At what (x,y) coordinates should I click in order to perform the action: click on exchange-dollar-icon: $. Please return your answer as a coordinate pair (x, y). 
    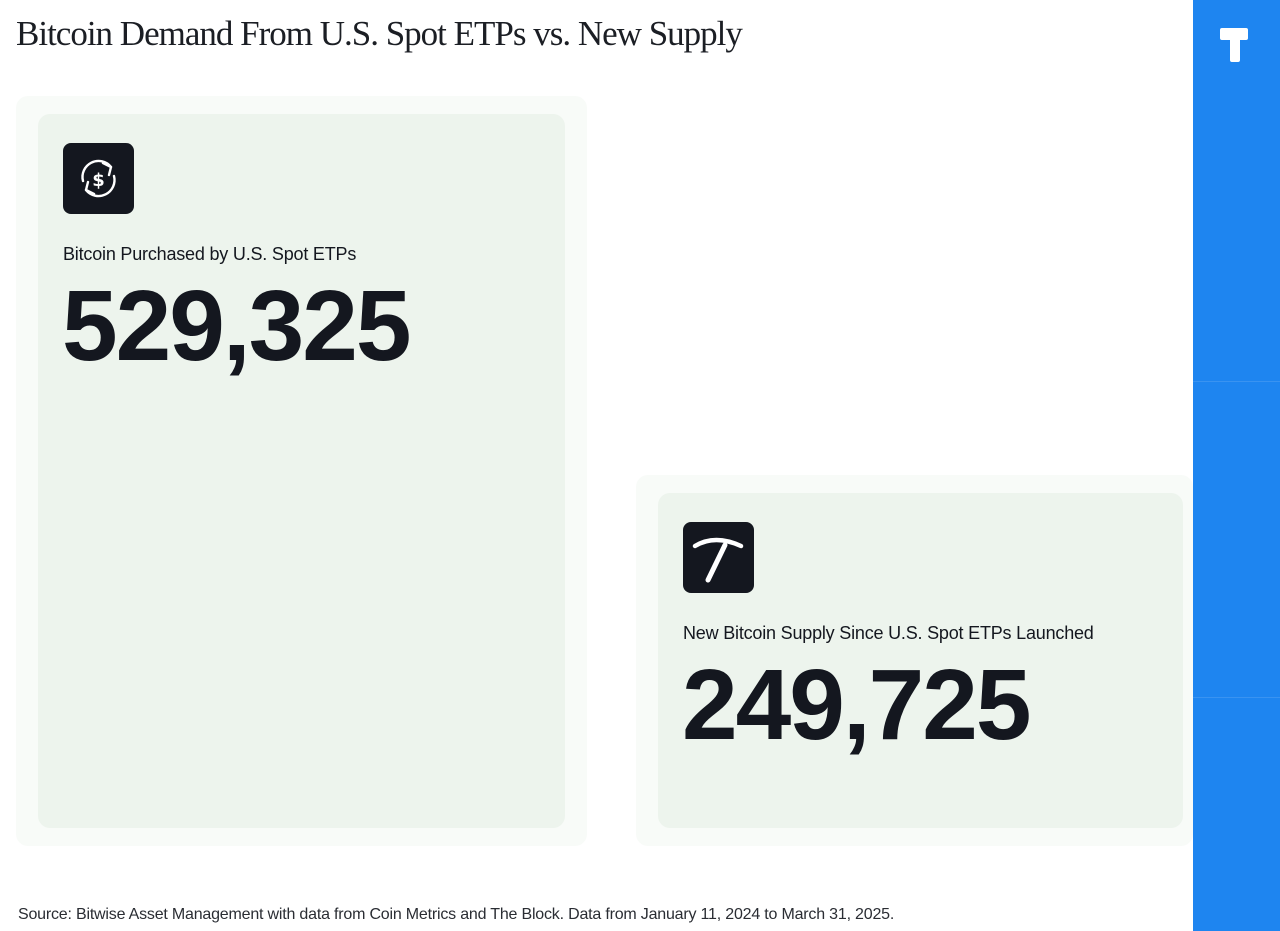
    Looking at the image, I should click on (98, 178).